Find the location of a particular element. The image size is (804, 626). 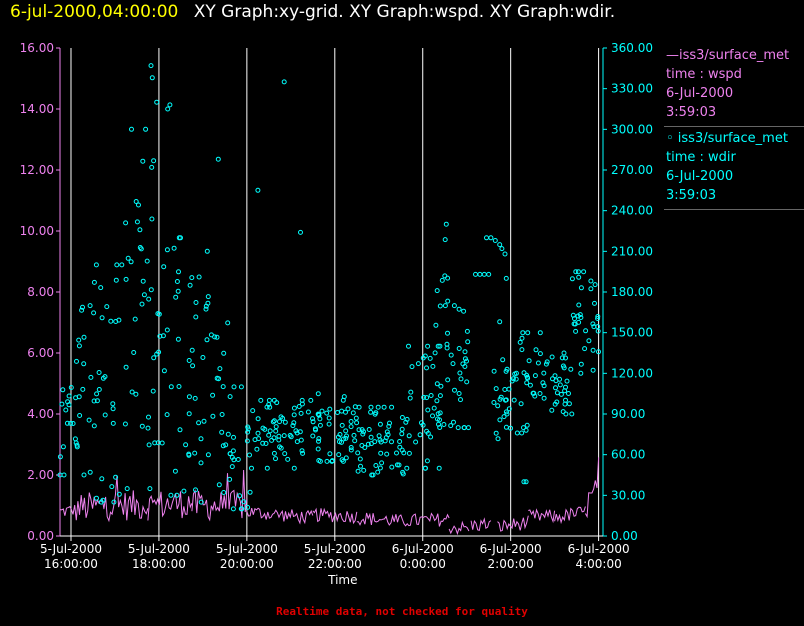

right-tick-label: 240.00 is located at coordinates (632, 211).